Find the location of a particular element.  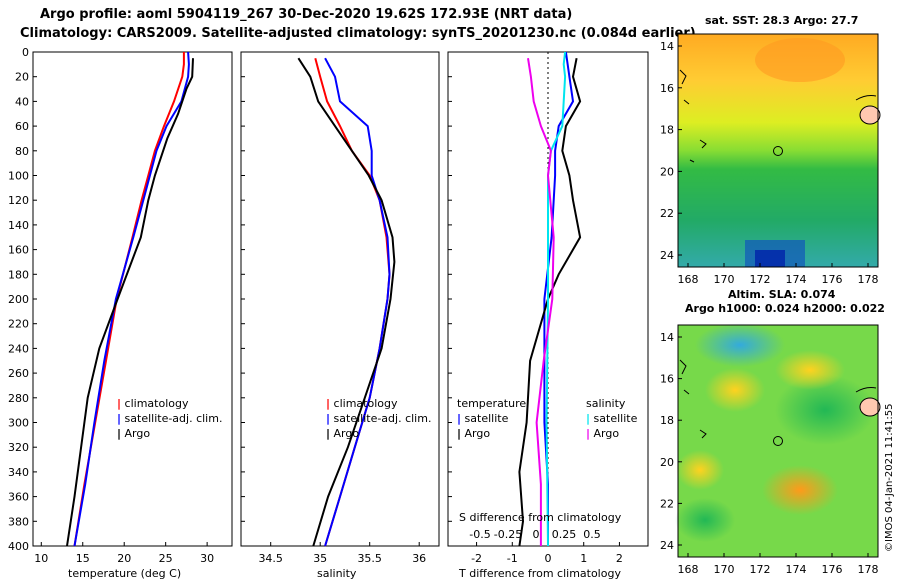

legend-item-sal-satellite: | satellite is located at coordinates (612, 418).